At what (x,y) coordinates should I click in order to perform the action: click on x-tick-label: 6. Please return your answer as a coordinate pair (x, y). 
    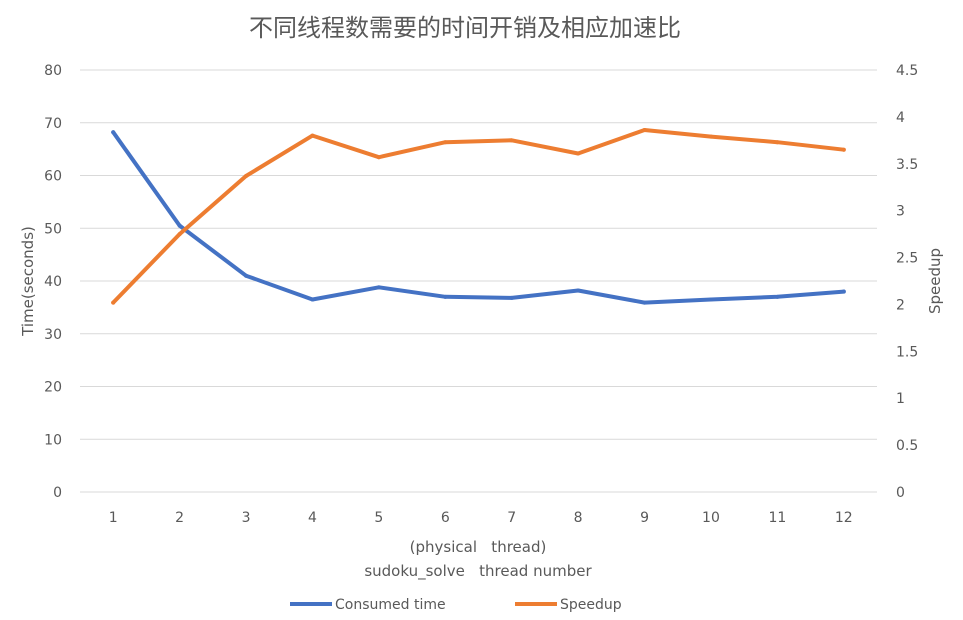
    Looking at the image, I should click on (445, 518).